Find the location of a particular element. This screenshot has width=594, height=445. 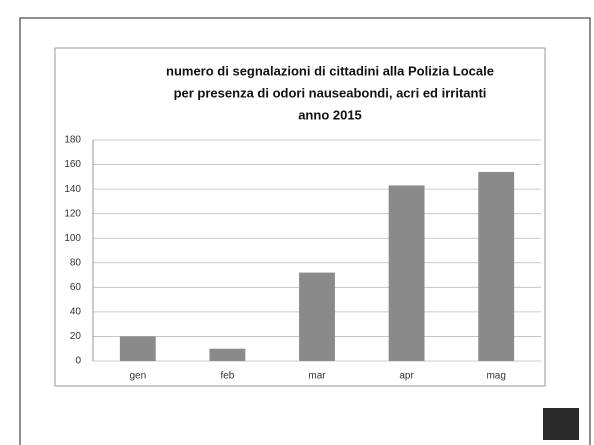

y-tick-label: 20 is located at coordinates (76, 336).